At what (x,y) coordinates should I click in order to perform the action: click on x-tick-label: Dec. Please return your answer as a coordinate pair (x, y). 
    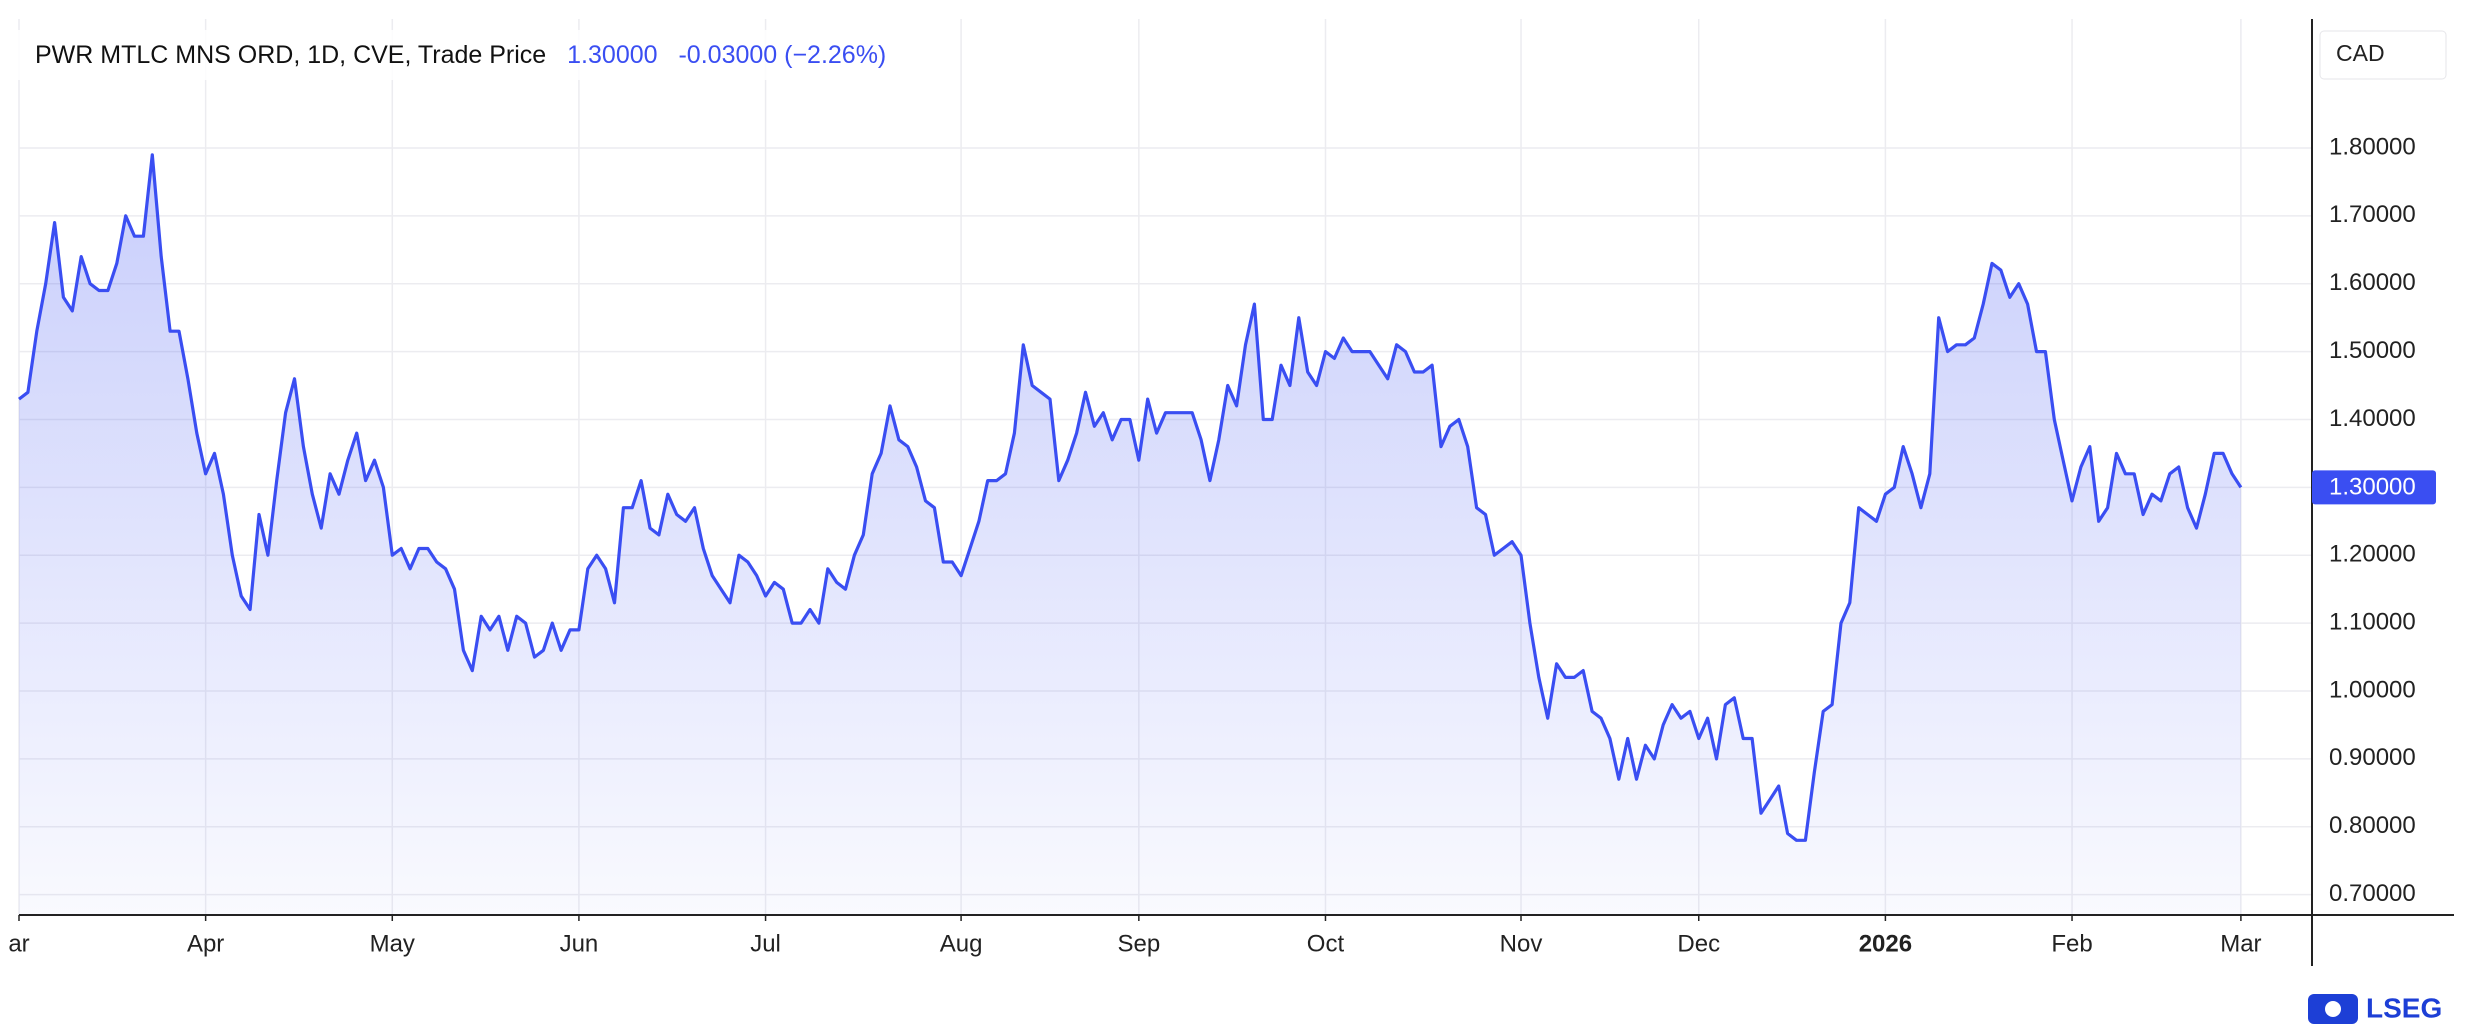
    Looking at the image, I should click on (1698, 943).